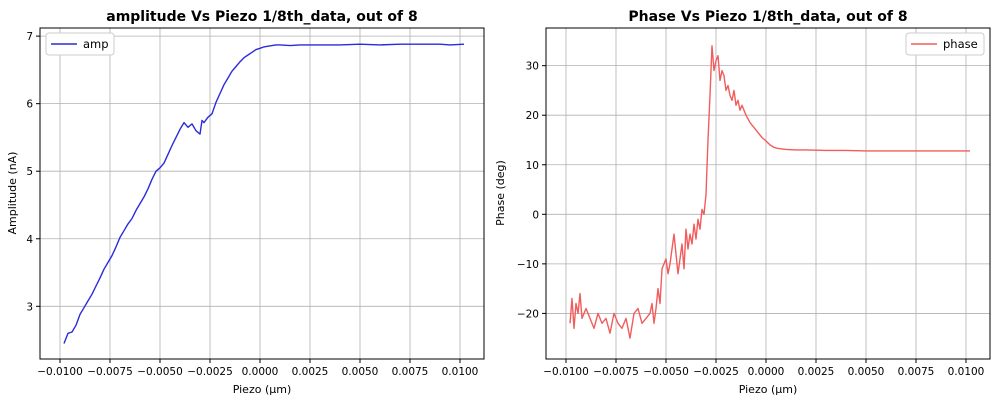 Image resolution: width=1000 pixels, height=410 pixels. Describe the element at coordinates (767, 17) in the screenshot. I see `chart-title: Phase Vs Piezo 1/8th_data, out of 8` at that location.